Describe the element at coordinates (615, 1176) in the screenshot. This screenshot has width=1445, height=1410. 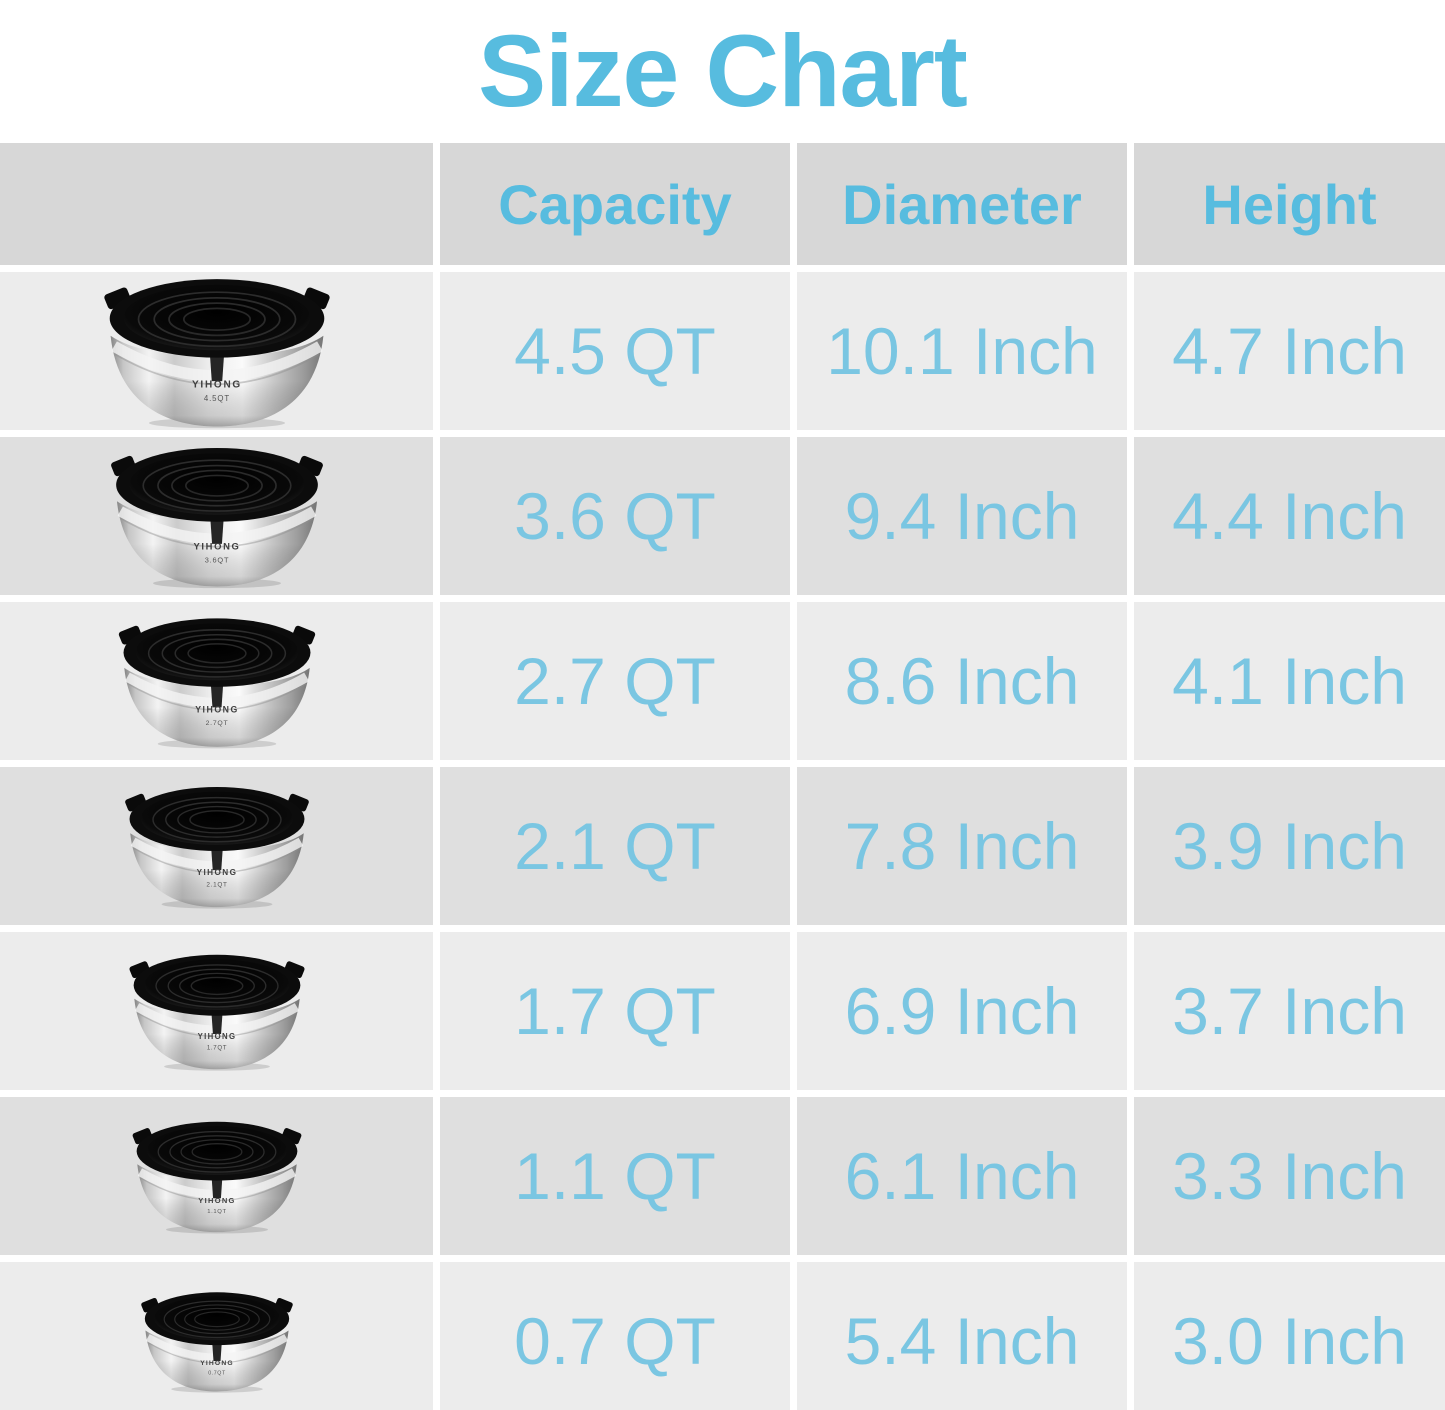
I see `capacity-cell: 1.1 QT` at that location.